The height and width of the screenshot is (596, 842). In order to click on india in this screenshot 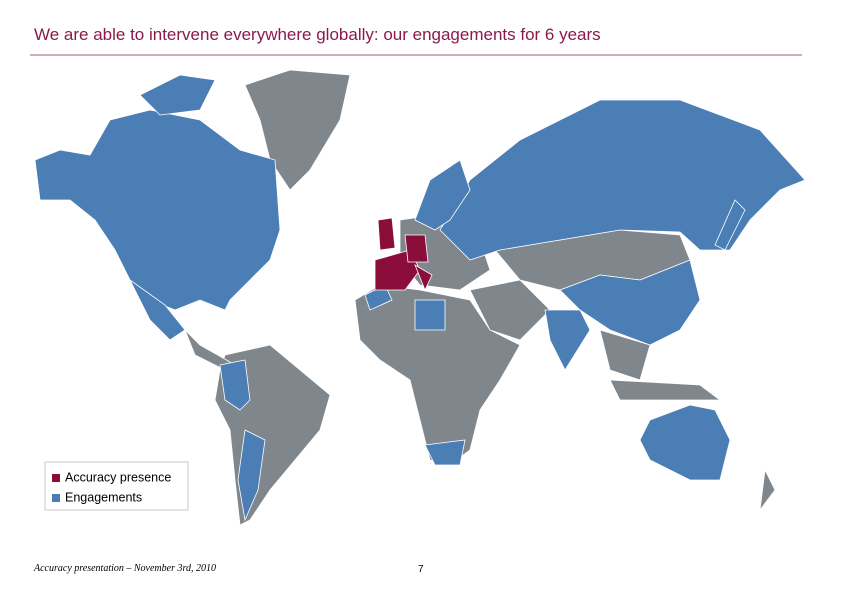, I will do `click(567, 340)`.